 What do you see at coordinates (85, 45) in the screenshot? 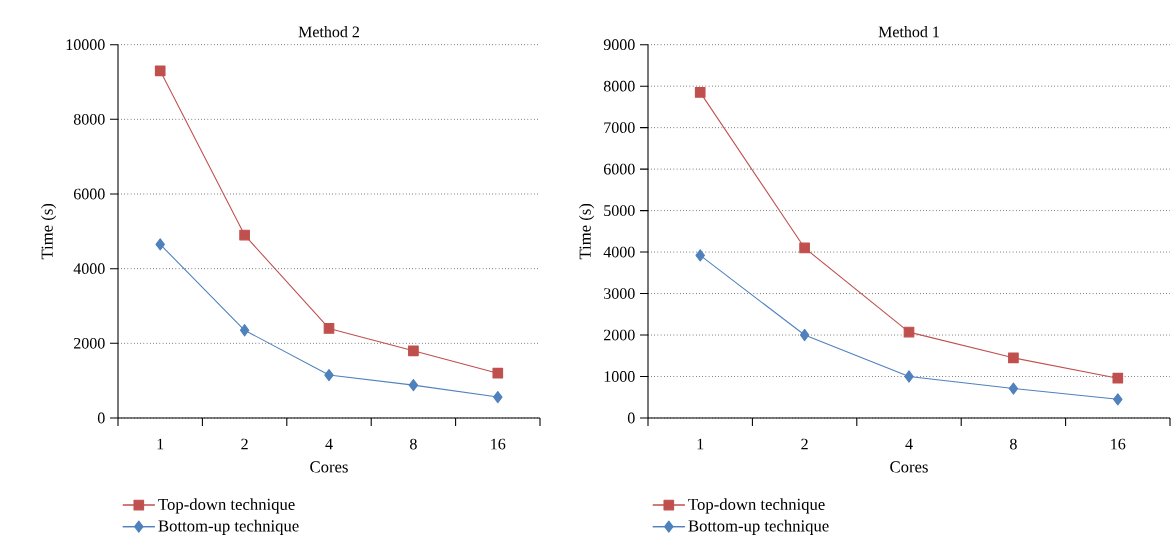
I see `y-tick-label: 10000` at bounding box center [85, 45].